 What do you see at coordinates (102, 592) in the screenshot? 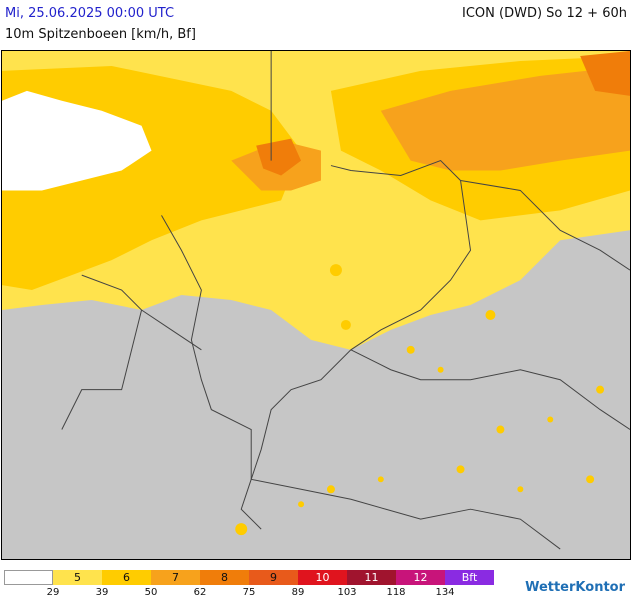
I see `legend-tick: 39` at bounding box center [102, 592].